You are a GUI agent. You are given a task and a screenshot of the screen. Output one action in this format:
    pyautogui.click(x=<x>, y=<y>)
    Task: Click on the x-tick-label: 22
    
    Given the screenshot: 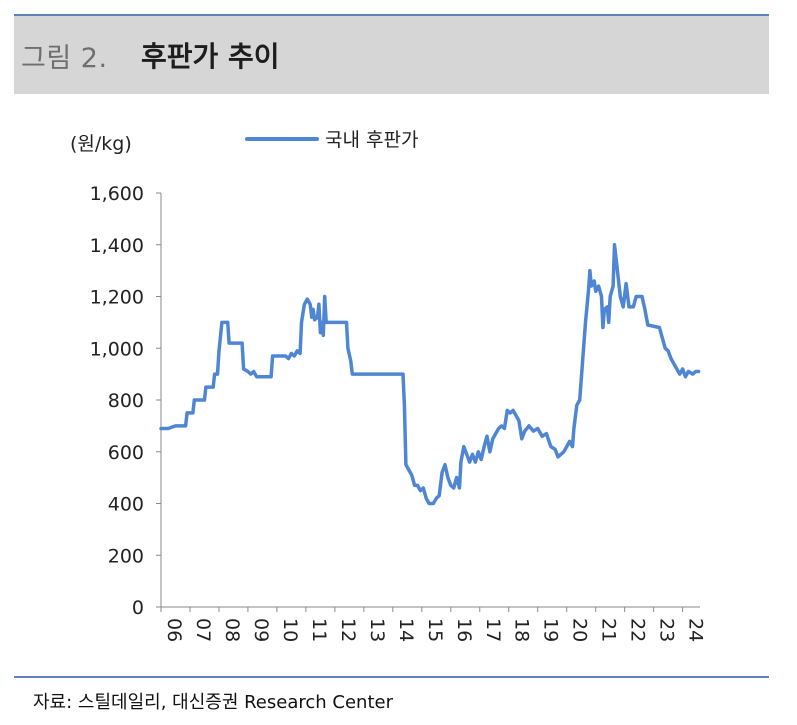 What is the action you would take?
    pyautogui.click(x=638, y=630)
    